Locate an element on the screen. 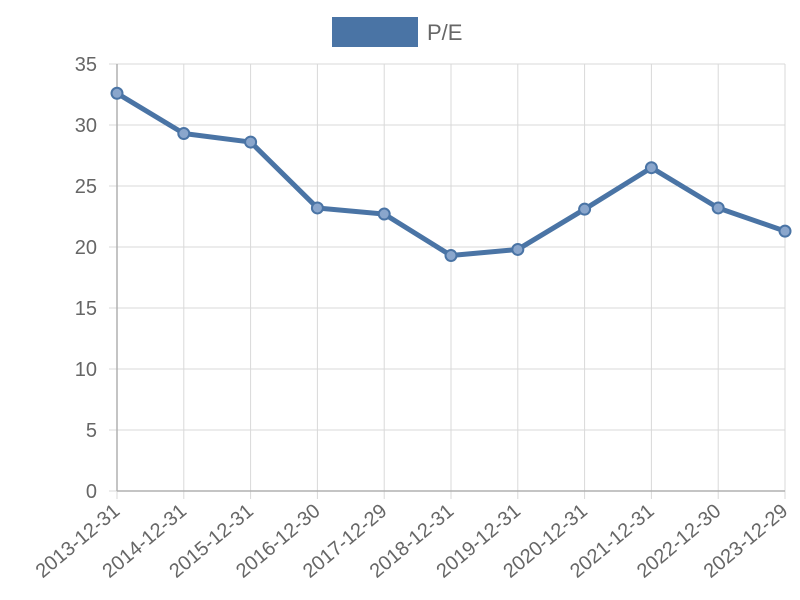 Image resolution: width=800 pixels, height=600 pixels. y-tick-label: 0 is located at coordinates (91, 492).